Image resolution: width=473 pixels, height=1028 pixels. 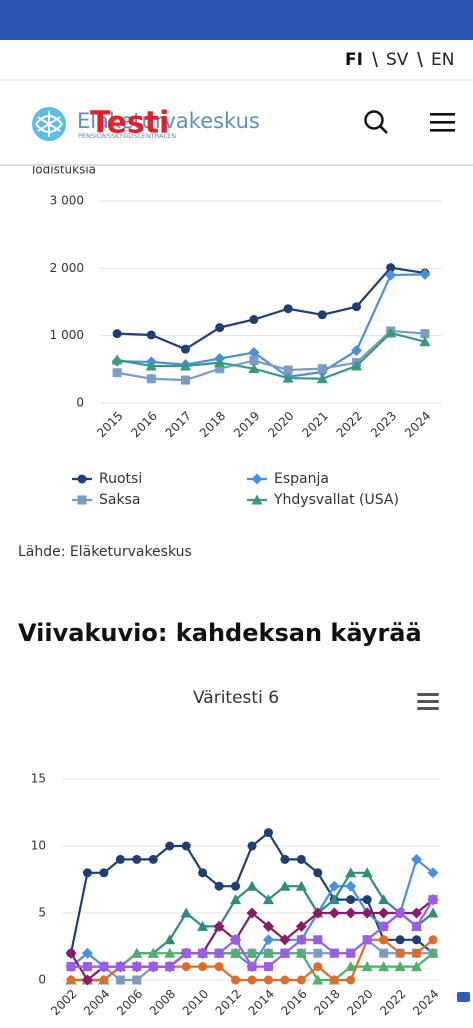 What do you see at coordinates (42, 913) in the screenshot?
I see `y-tick-label: 5` at bounding box center [42, 913].